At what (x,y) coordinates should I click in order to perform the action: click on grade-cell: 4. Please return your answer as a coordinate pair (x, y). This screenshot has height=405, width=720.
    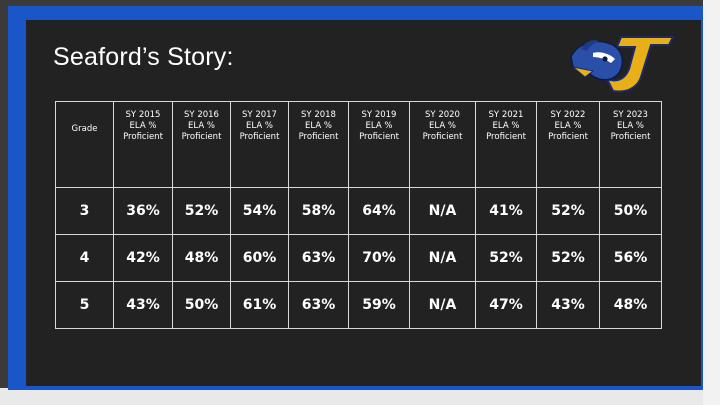
    Looking at the image, I should click on (84, 258).